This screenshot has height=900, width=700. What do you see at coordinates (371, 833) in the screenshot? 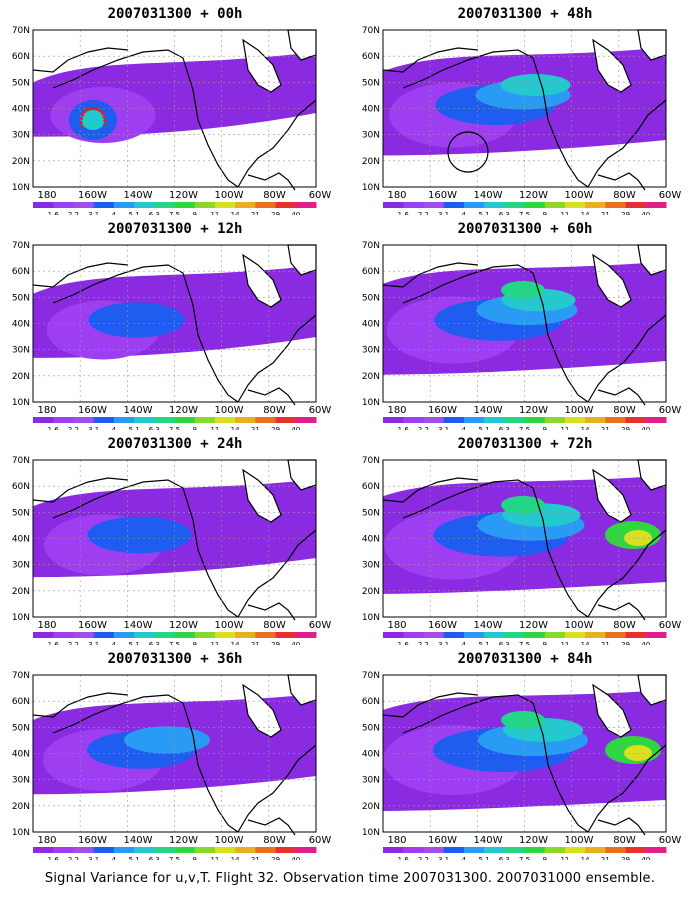
I see `lat-label: 10N` at bounding box center [371, 833].